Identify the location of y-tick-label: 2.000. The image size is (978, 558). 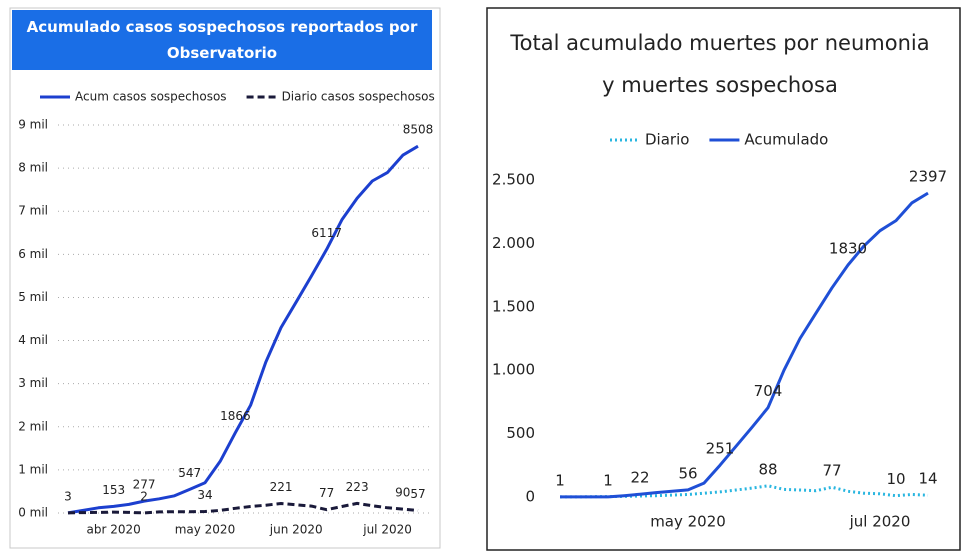
(513, 243).